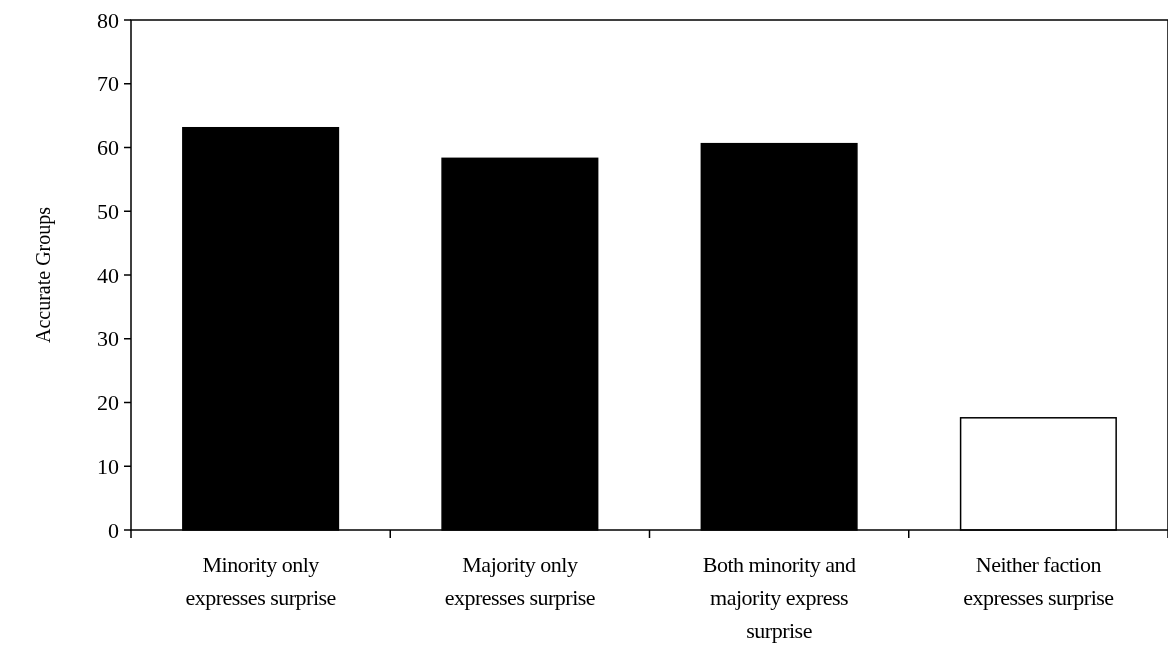  Describe the element at coordinates (108, 84) in the screenshot. I see `y-tick-label: 70` at that location.